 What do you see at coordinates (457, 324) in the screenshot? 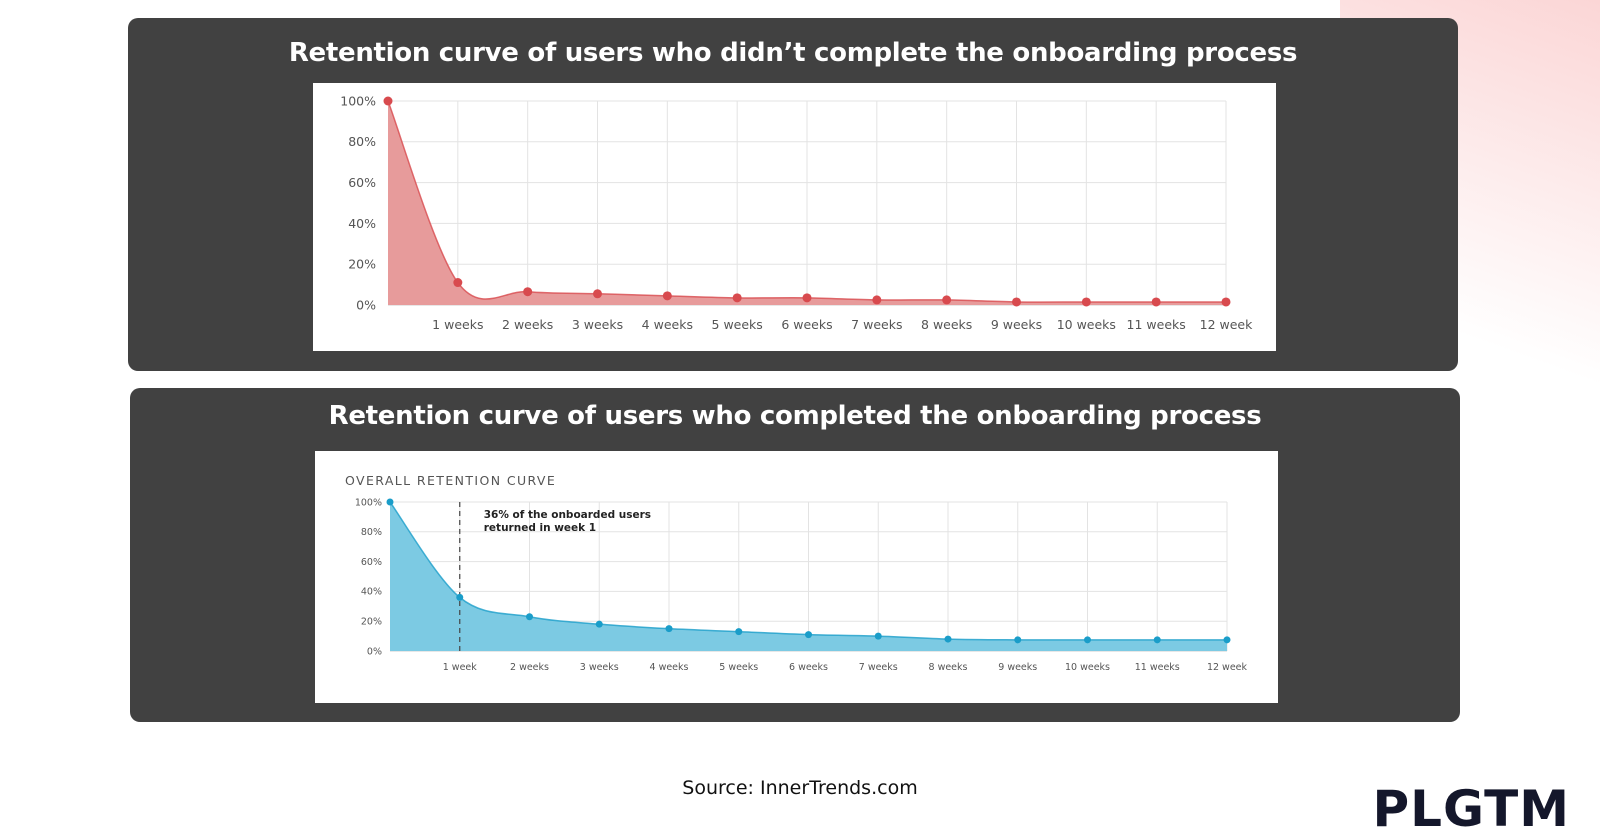
I see `x-tick-label: 1 weeks` at bounding box center [457, 324].